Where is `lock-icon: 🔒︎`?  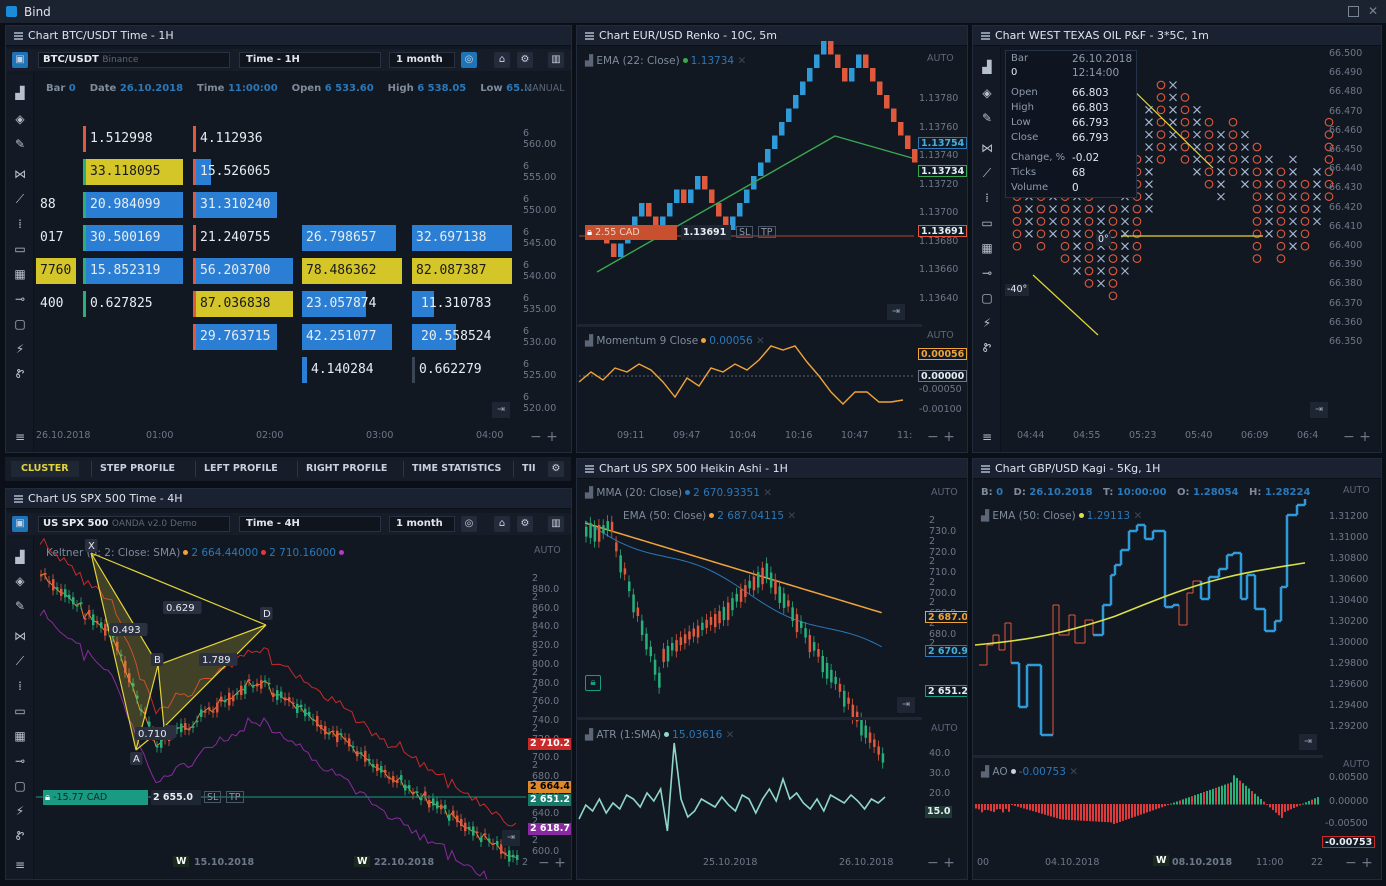
lock-icon: 🔒︎ is located at coordinates (593, 683).